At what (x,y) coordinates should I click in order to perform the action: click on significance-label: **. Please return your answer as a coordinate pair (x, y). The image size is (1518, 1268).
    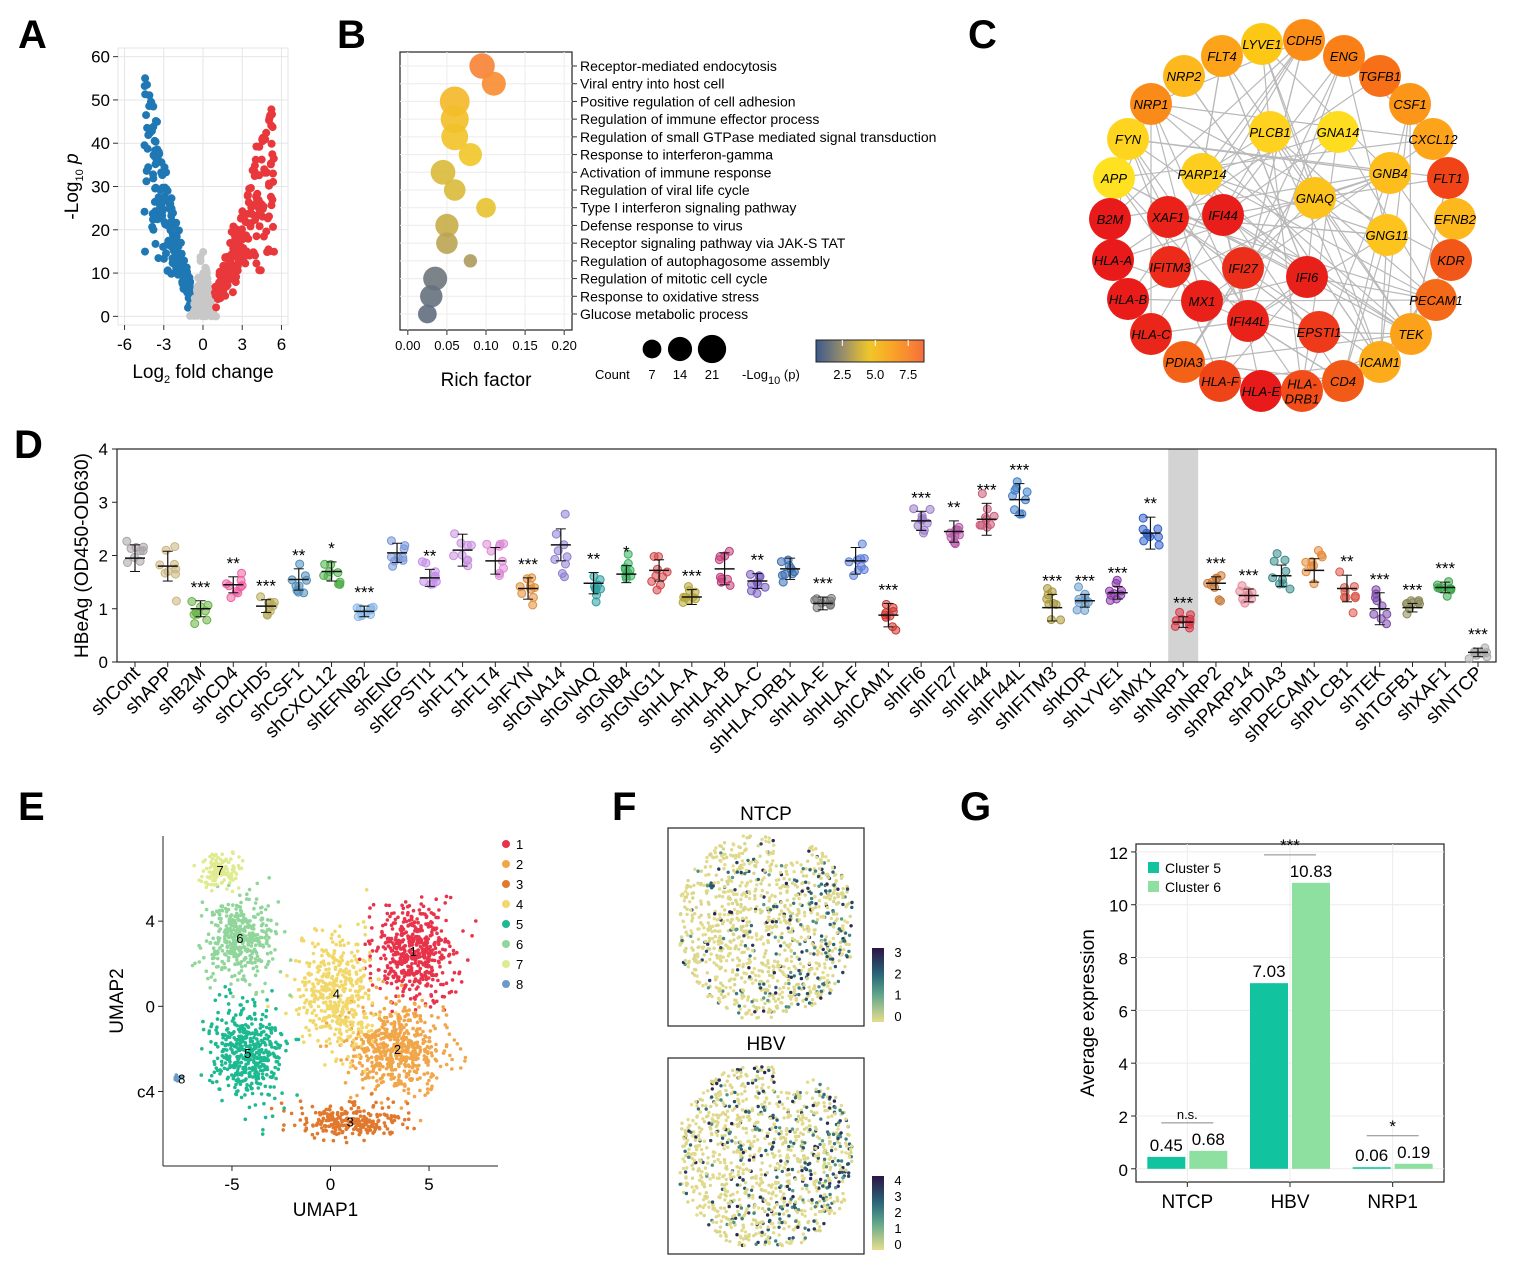
    Looking at the image, I should click on (1347, 561).